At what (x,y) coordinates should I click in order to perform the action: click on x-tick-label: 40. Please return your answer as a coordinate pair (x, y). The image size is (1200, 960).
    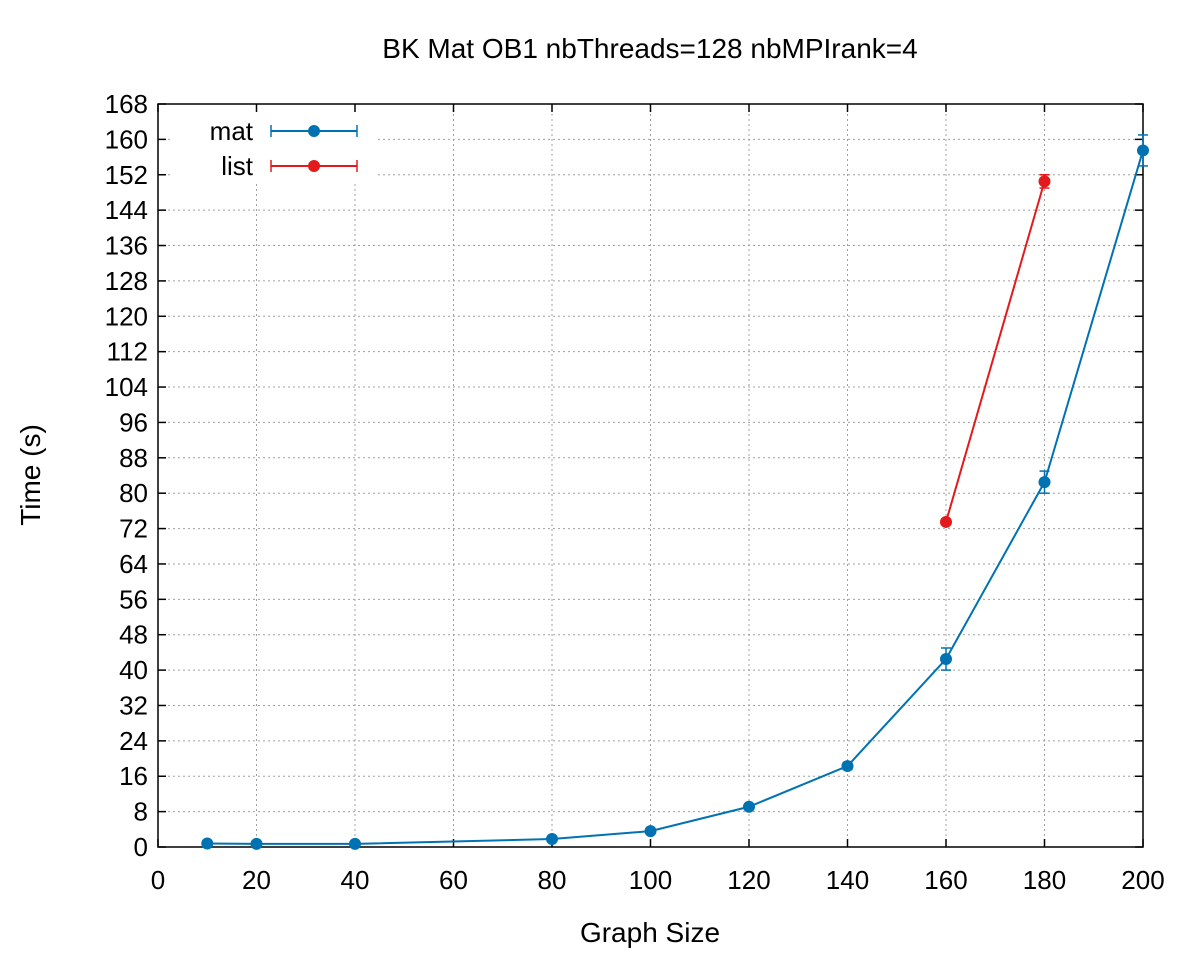
    Looking at the image, I should click on (355, 880).